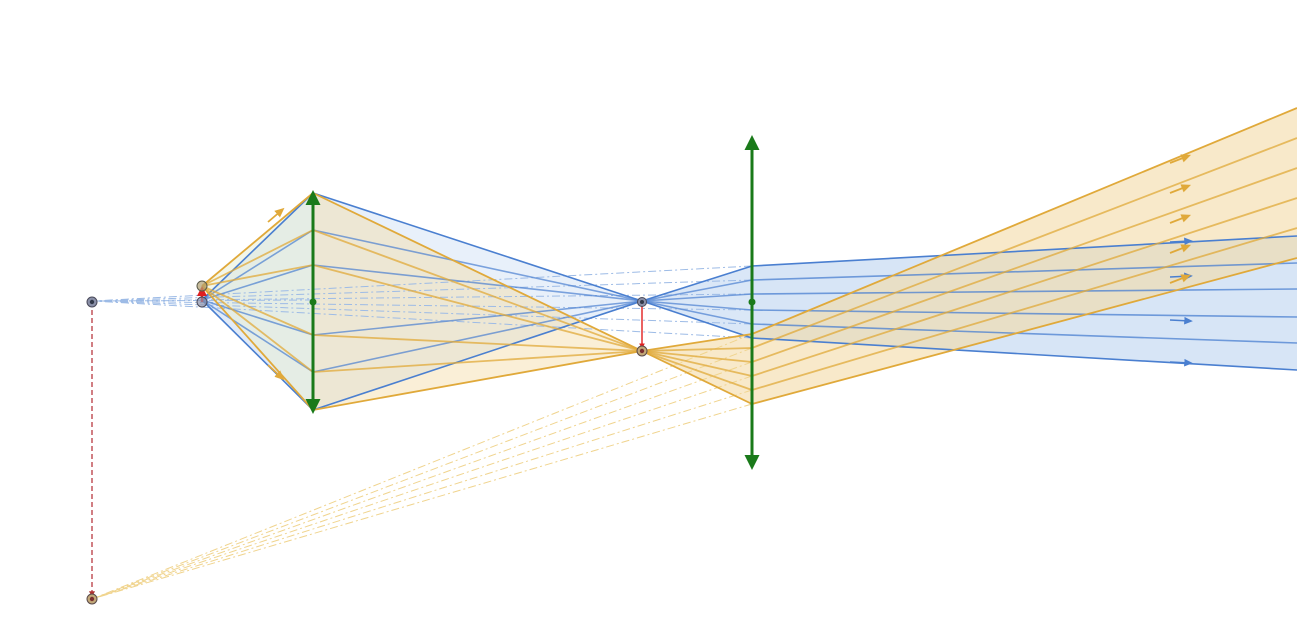 Image resolution: width=1297 pixels, height=628 pixels. I want to click on lens-1-center-point, so click(313, 302).